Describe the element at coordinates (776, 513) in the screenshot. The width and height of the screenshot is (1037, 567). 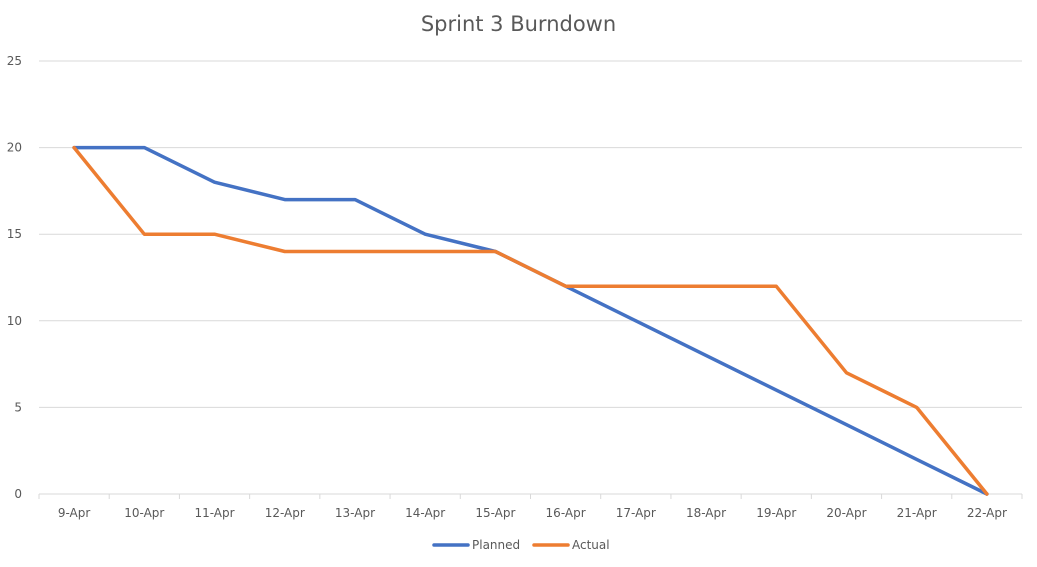
I see `x-tick-label-19-Apr: 19-Apr` at that location.